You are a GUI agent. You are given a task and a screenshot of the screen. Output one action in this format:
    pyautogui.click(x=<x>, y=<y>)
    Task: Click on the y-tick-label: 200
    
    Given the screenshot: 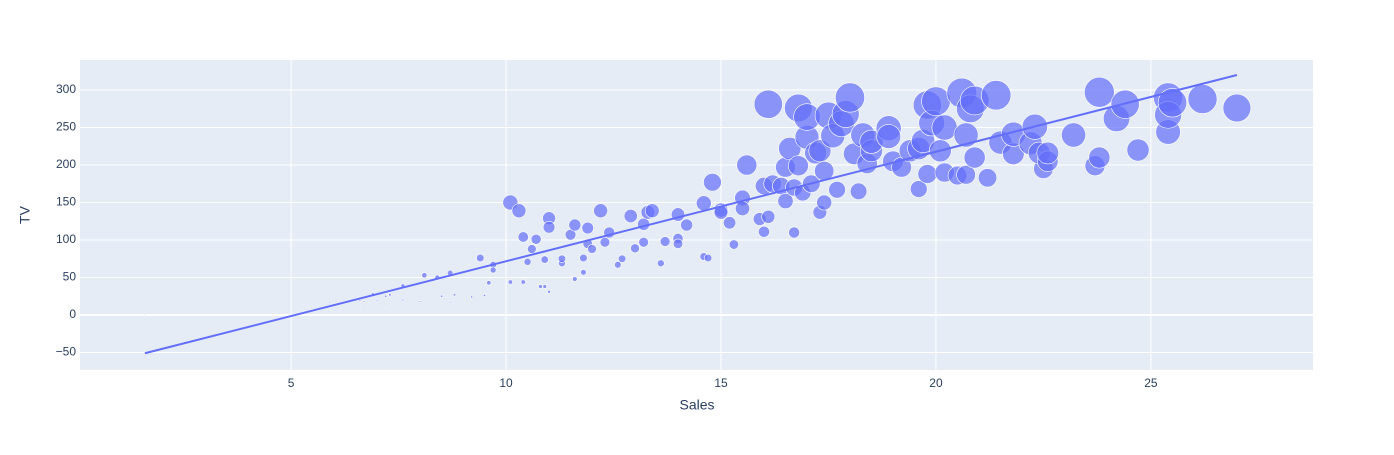 What is the action you would take?
    pyautogui.click(x=66, y=164)
    